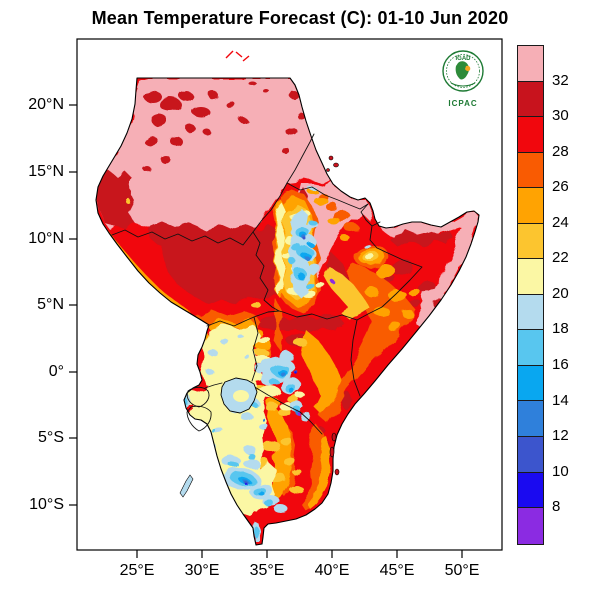 This screenshot has width=600, height=600. Describe the element at coordinates (560, 80) in the screenshot. I see `legend-label: 32` at that location.